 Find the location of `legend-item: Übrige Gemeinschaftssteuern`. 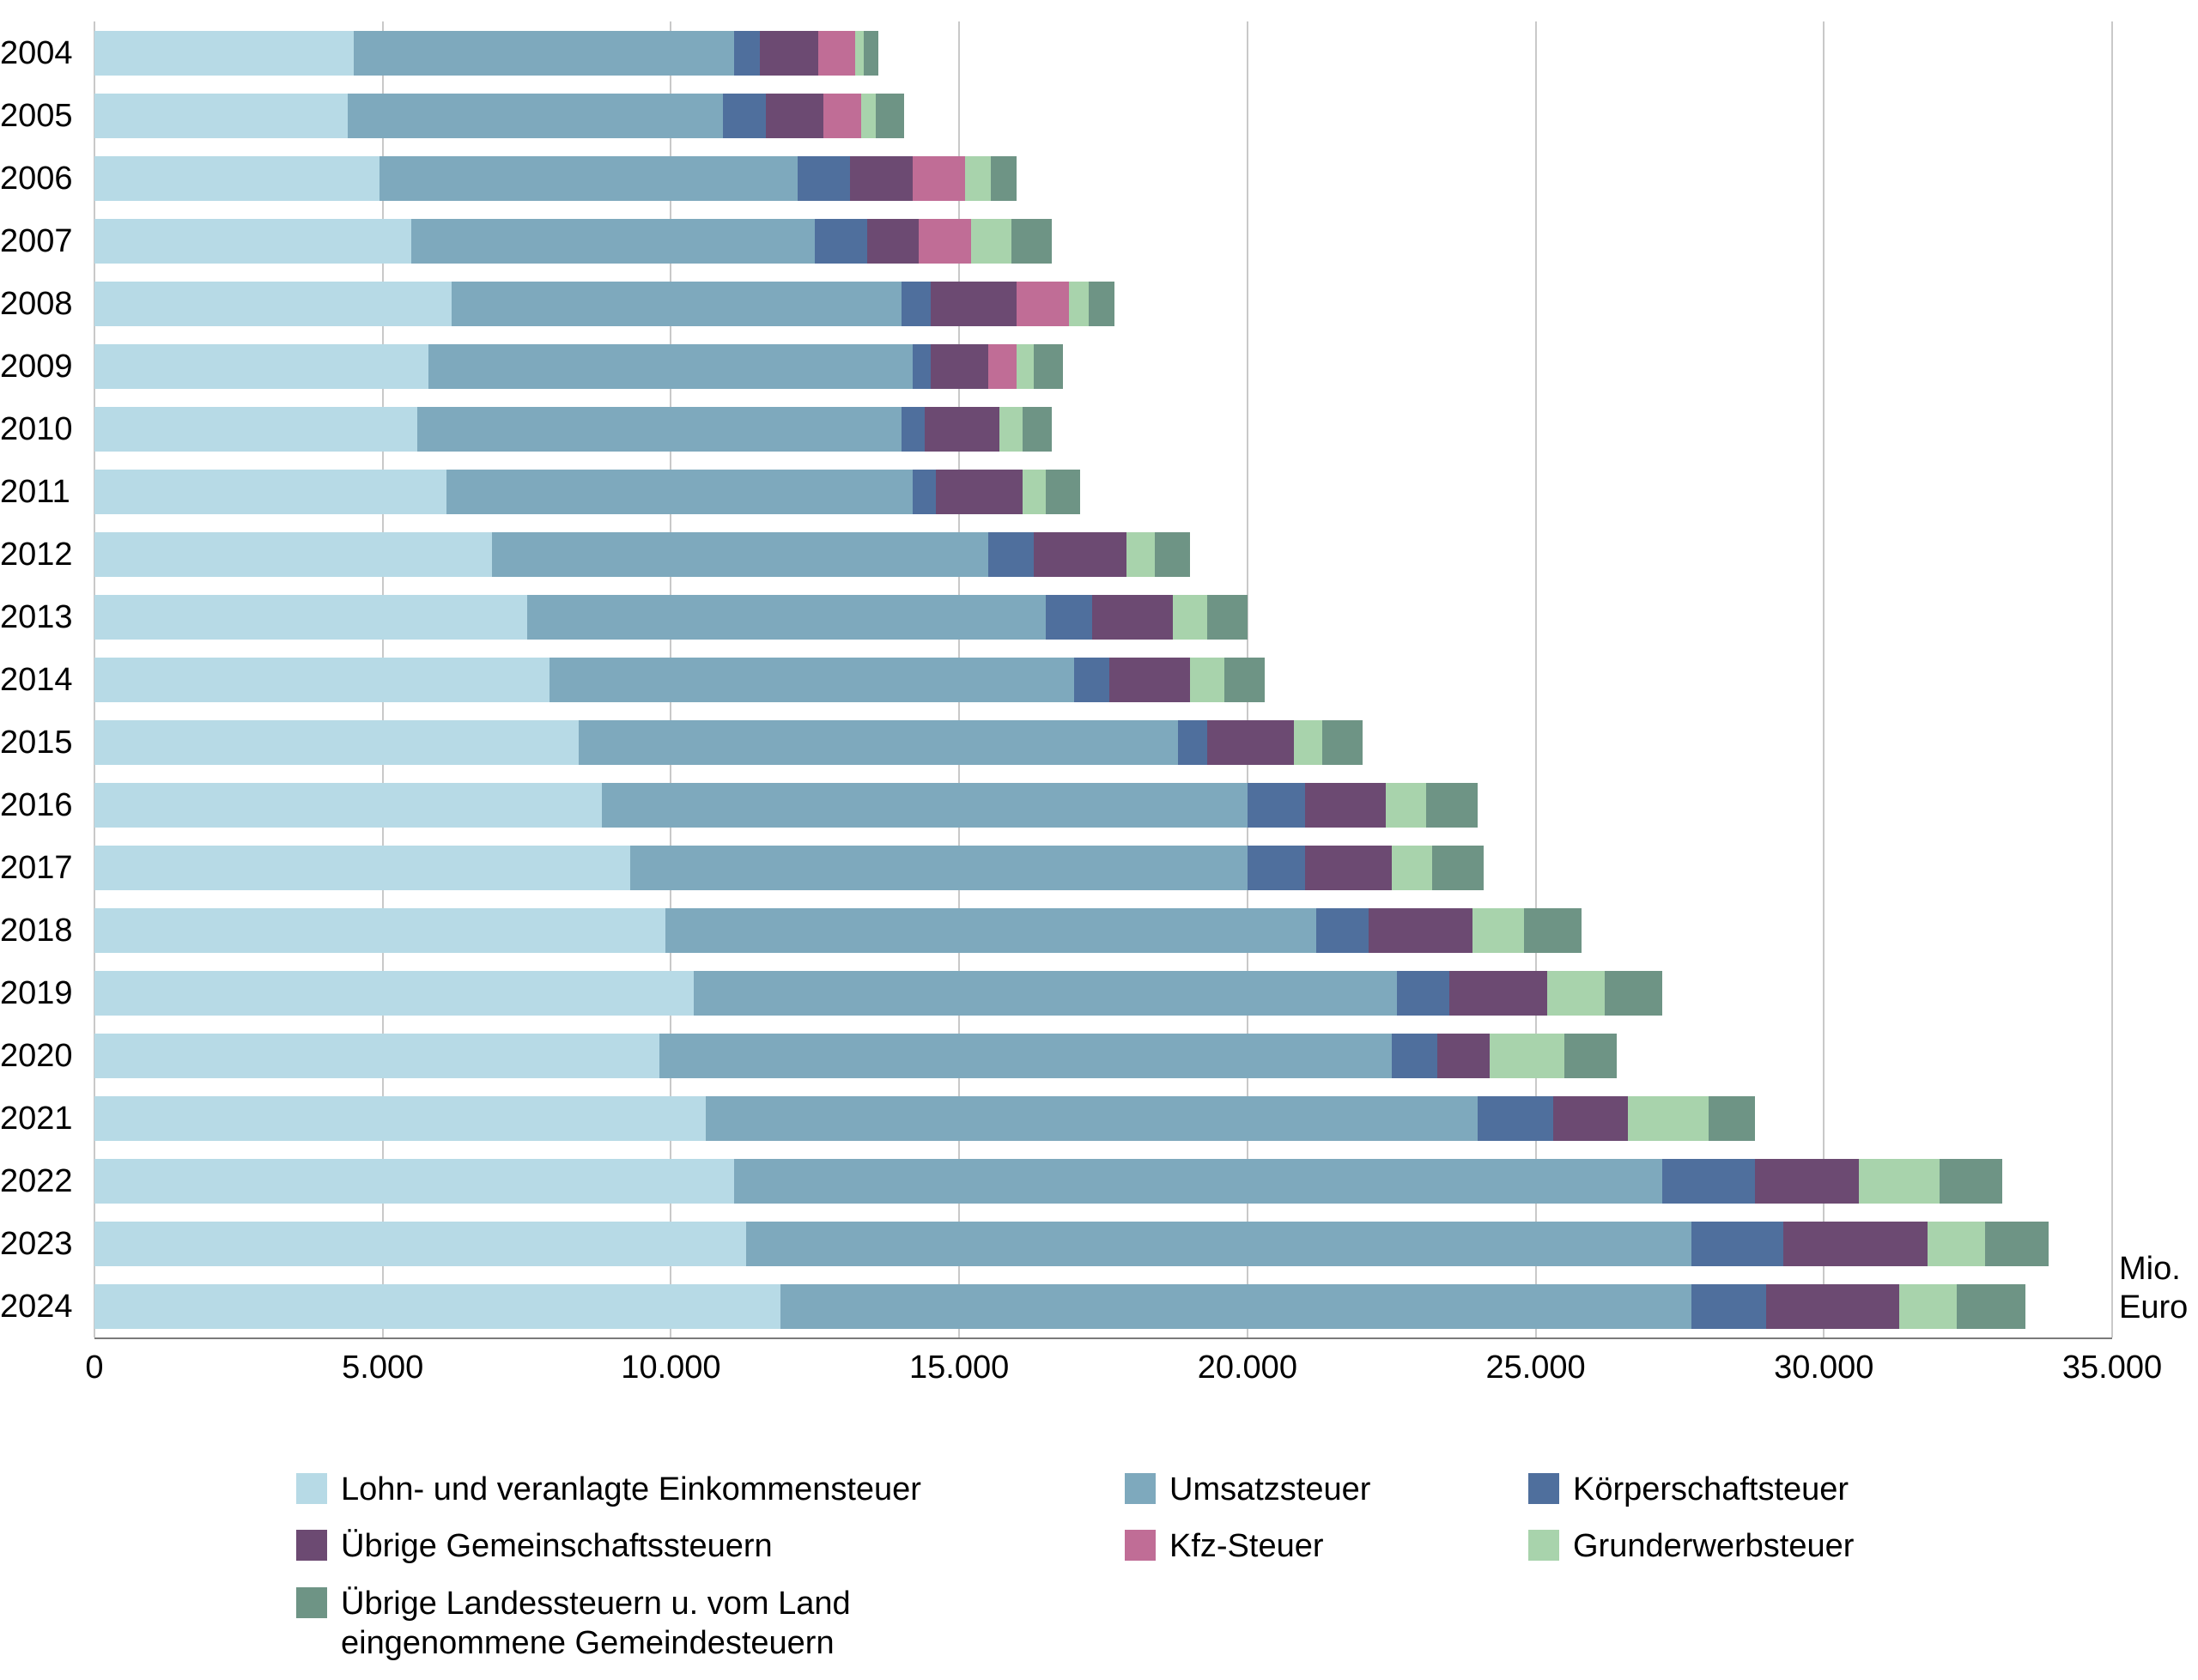

legend-item: Übrige Gemeinschaftssteuern is located at coordinates (710, 1546).